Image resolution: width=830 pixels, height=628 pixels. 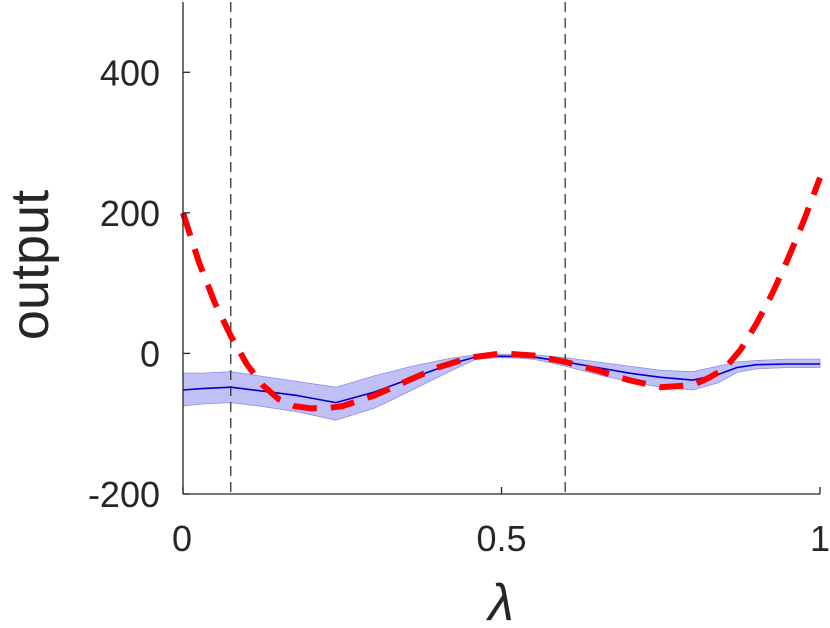 I want to click on y-tick-label: 0, so click(x=150, y=353).